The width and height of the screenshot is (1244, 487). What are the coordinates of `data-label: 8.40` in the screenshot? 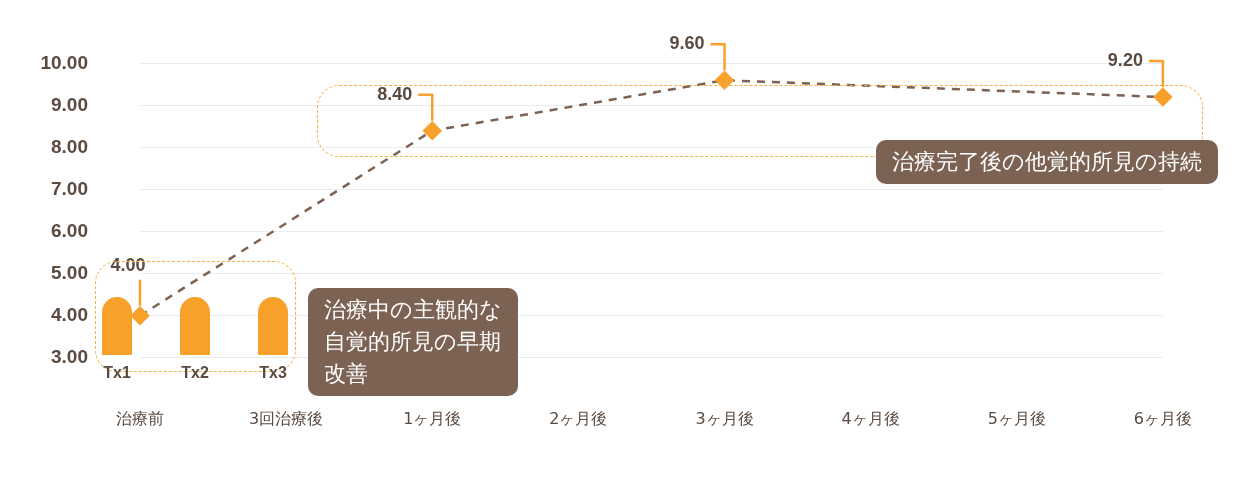 It's located at (395, 93).